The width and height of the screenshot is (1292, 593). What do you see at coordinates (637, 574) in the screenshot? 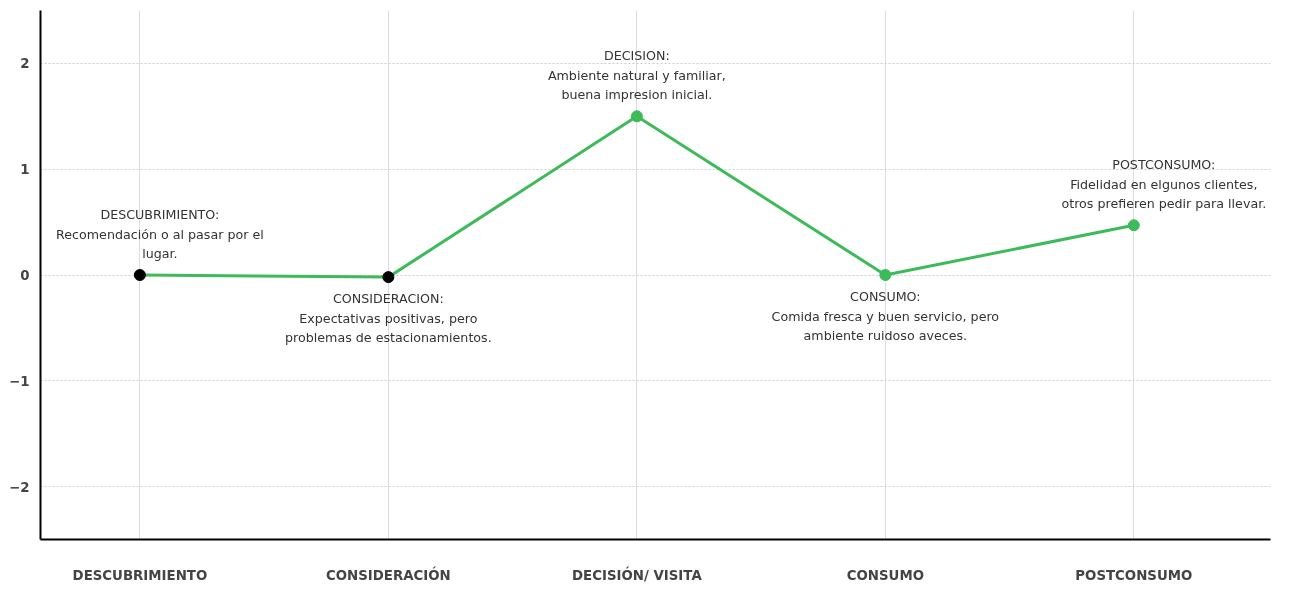
I see `x-tick-label: DECISIÓN/ VISITA` at bounding box center [637, 574].